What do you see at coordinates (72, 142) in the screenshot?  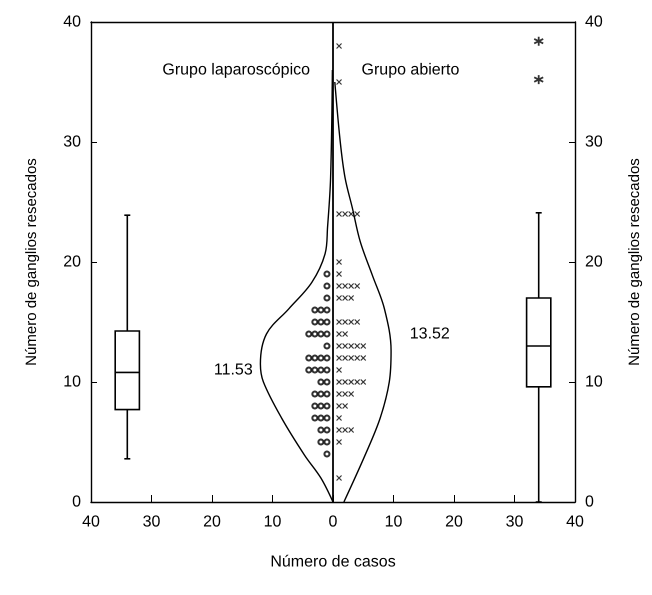 I see `y-tick-label: 30` at bounding box center [72, 142].